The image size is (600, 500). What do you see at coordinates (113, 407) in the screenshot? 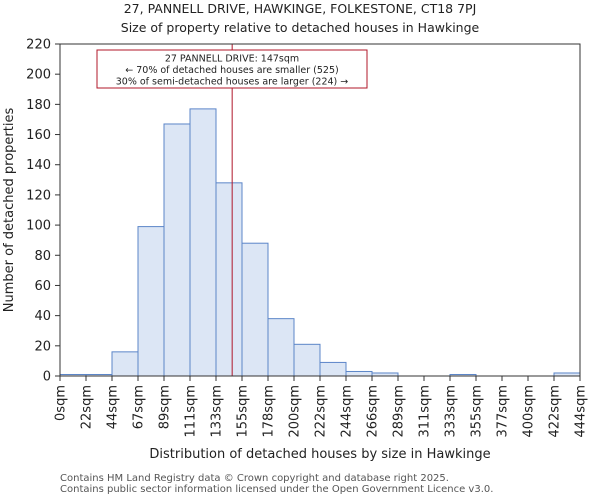
I see `x-tick-label: 44sqm` at bounding box center [113, 407].